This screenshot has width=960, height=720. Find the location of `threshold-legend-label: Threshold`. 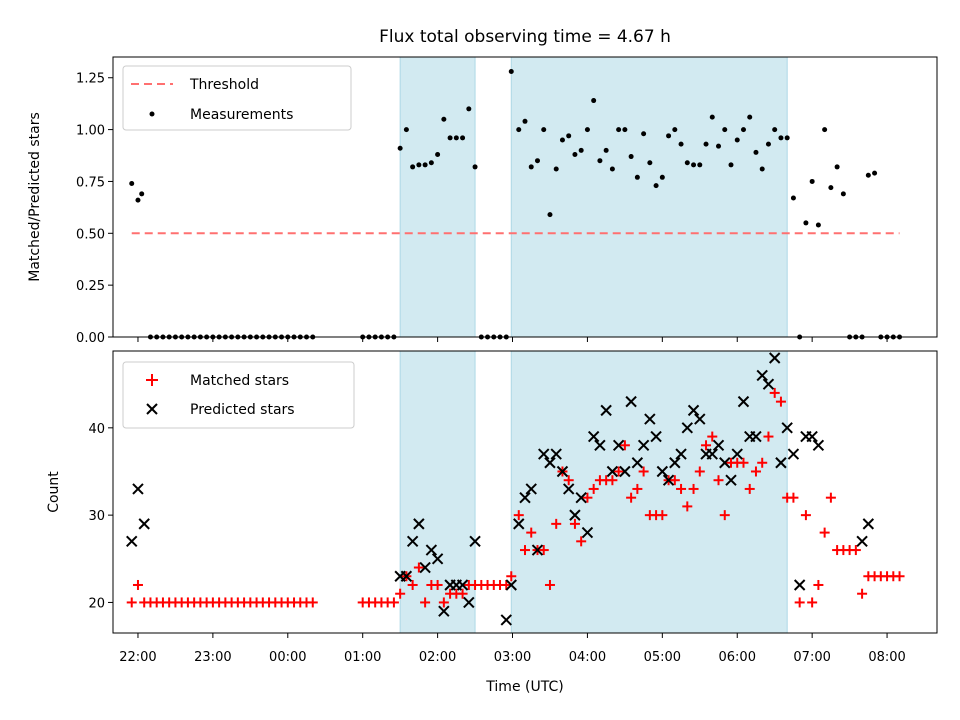

threshold-legend-label: Threshold is located at coordinates (224, 85).